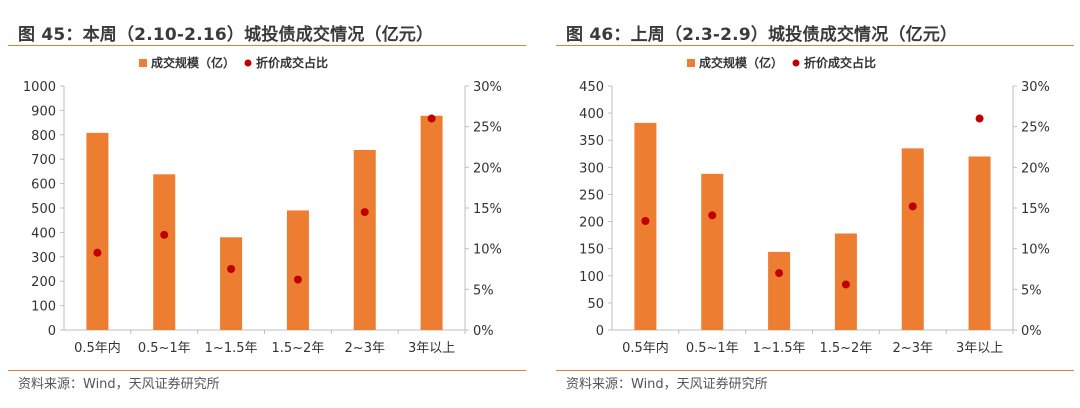  Describe the element at coordinates (43, 111) in the screenshot. I see `y-tick-label-left: 900` at that location.